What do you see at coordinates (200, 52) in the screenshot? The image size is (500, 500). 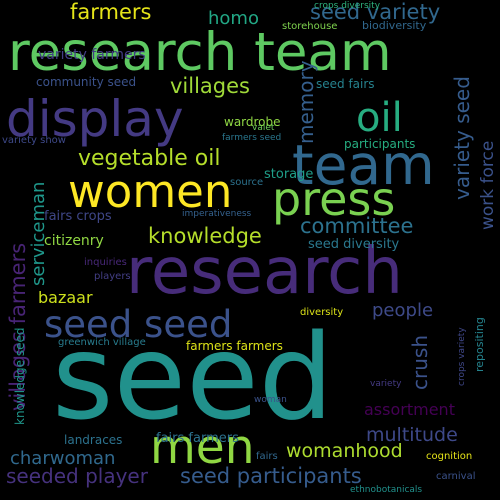 I see `word: research team` at bounding box center [200, 52].